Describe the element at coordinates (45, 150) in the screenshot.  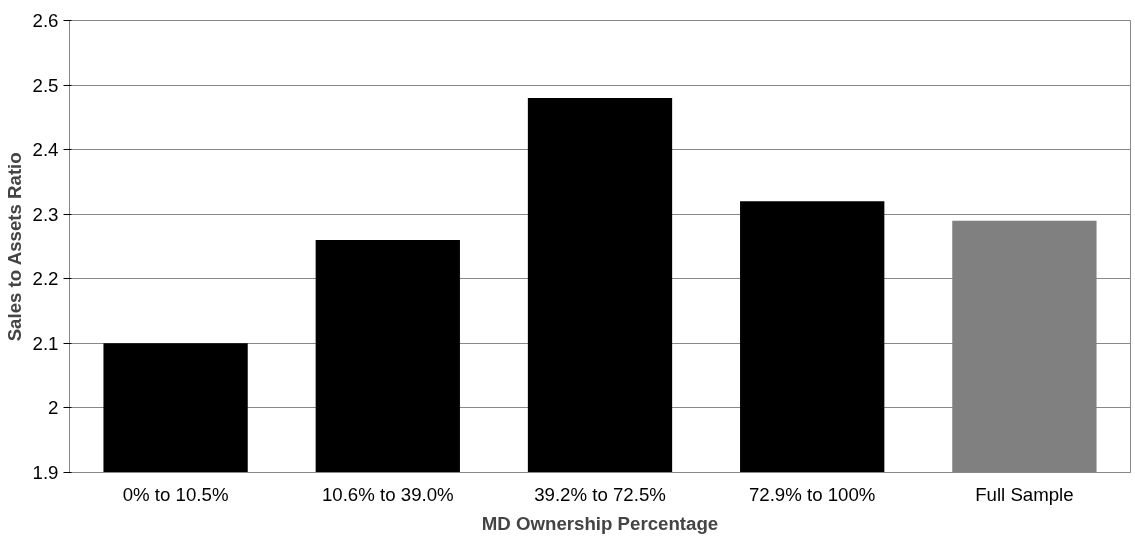
I see `y-tick-label: 2.4` at that location.